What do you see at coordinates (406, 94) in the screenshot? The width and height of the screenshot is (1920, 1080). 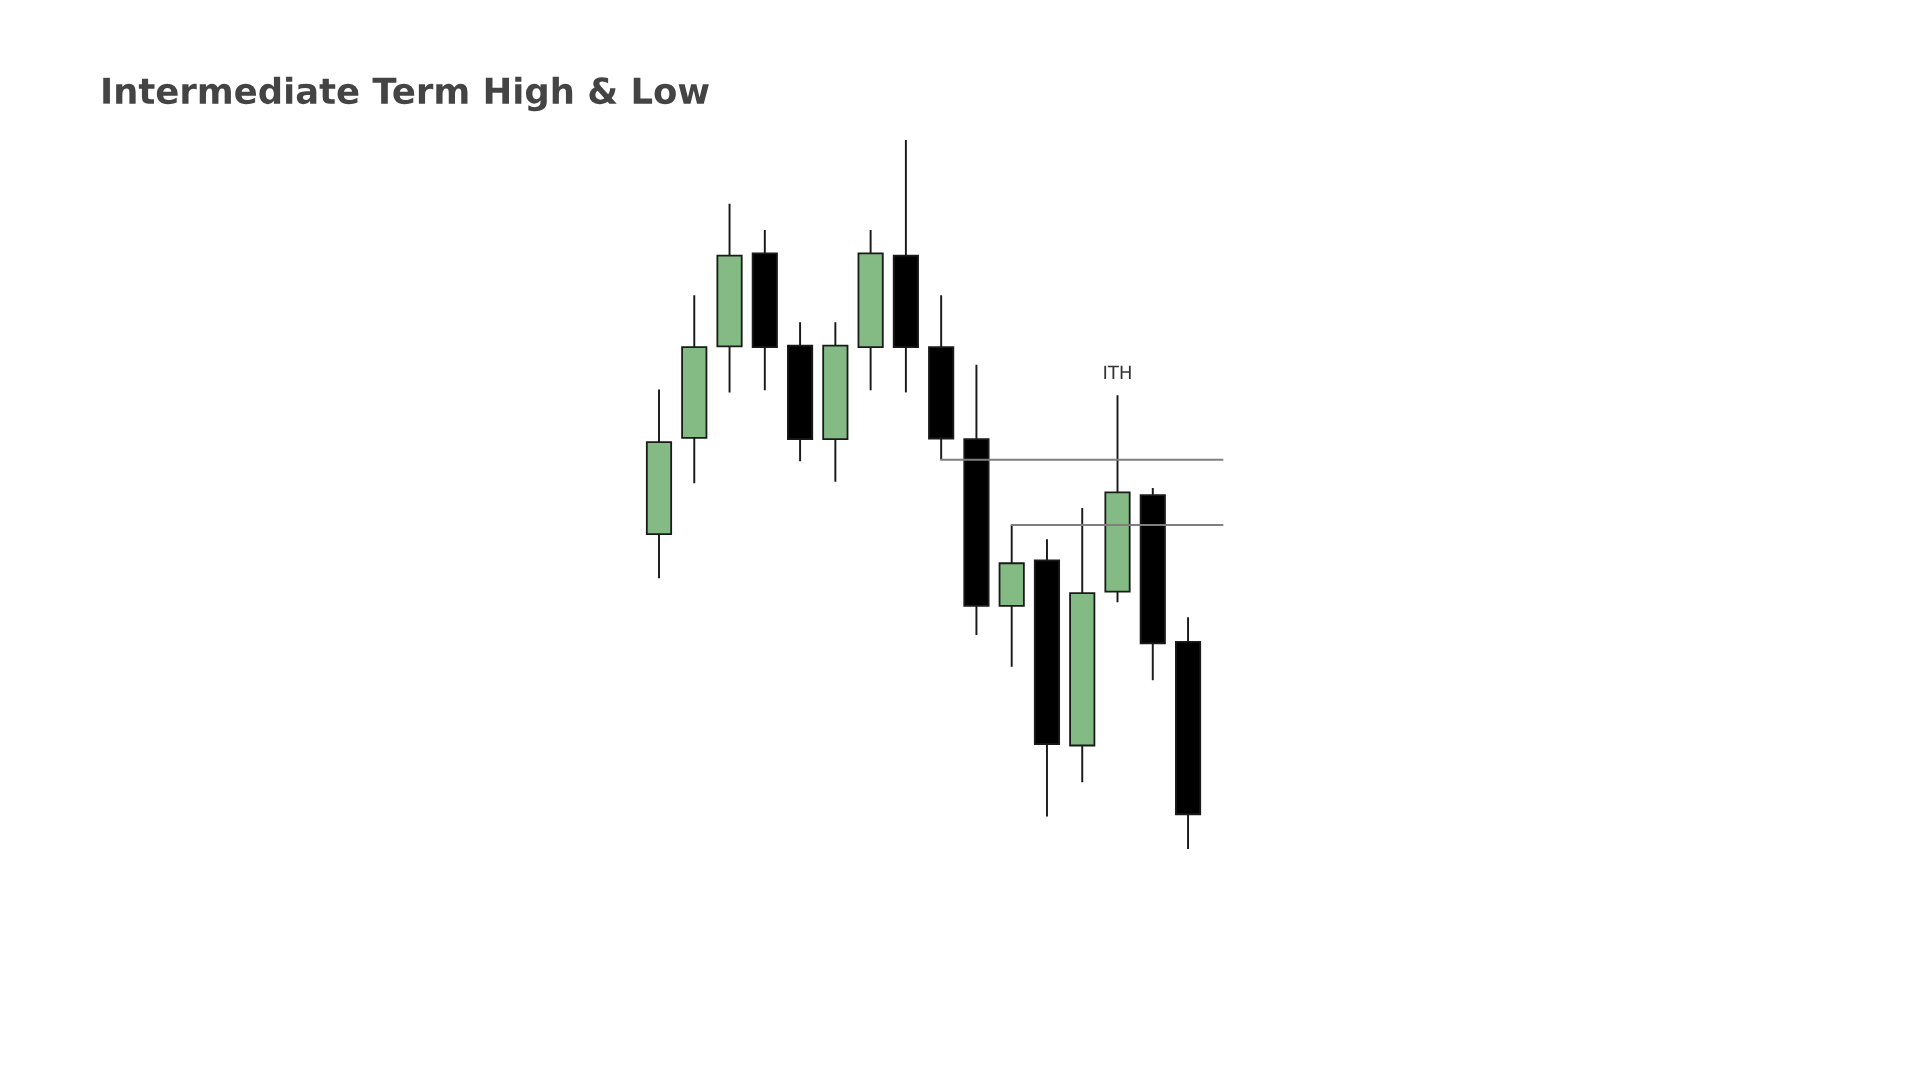 I see `chart-title: Intermediate Term High & Low` at bounding box center [406, 94].